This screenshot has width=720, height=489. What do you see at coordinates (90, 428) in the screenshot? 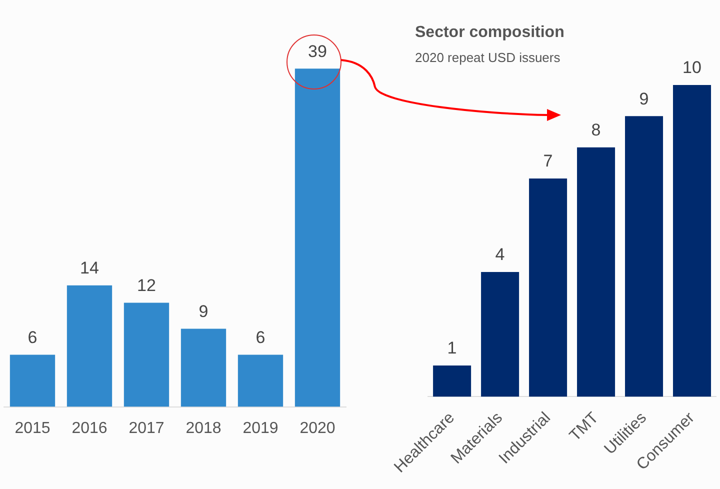
I see `x-tick-label: 2016` at bounding box center [90, 428].